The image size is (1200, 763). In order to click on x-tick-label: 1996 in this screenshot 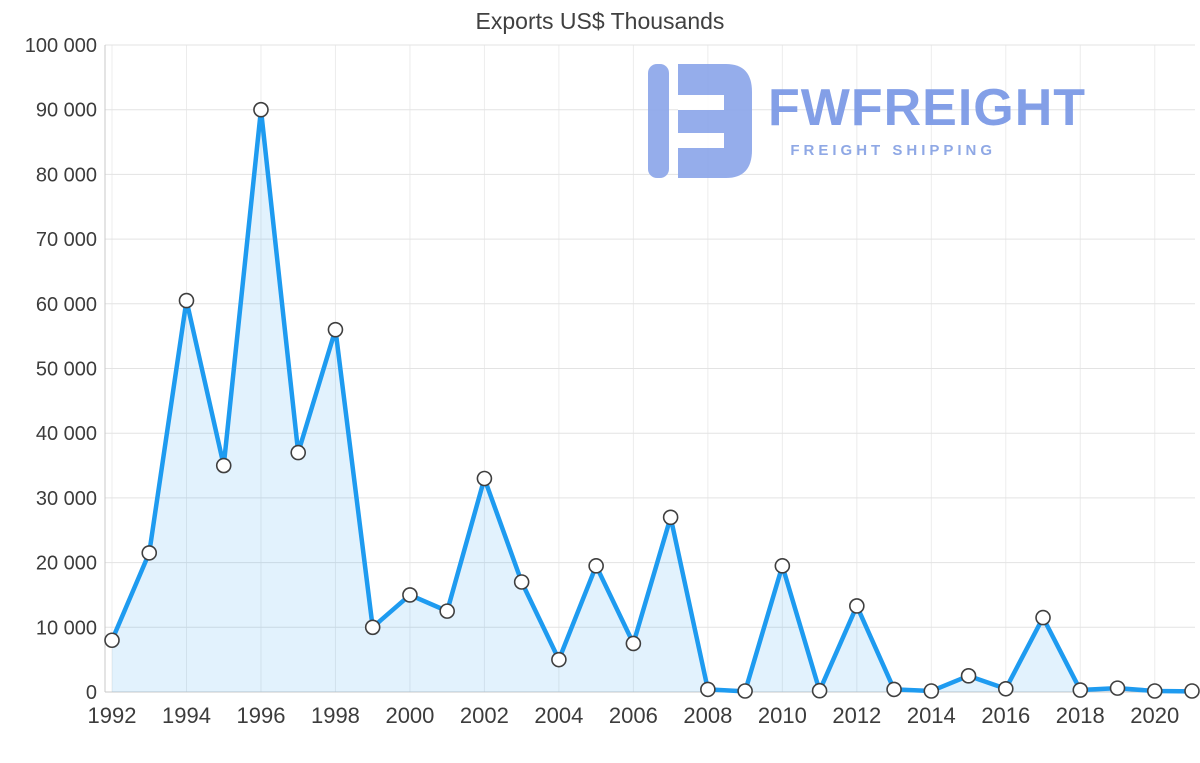, I will do `click(260, 715)`.